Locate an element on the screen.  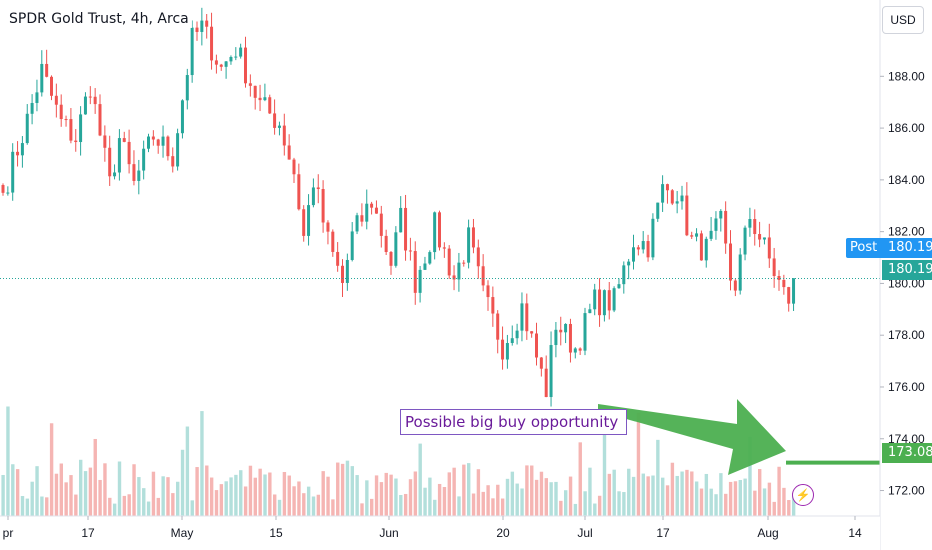
price-tick-label: 178.00 is located at coordinates (906, 335).